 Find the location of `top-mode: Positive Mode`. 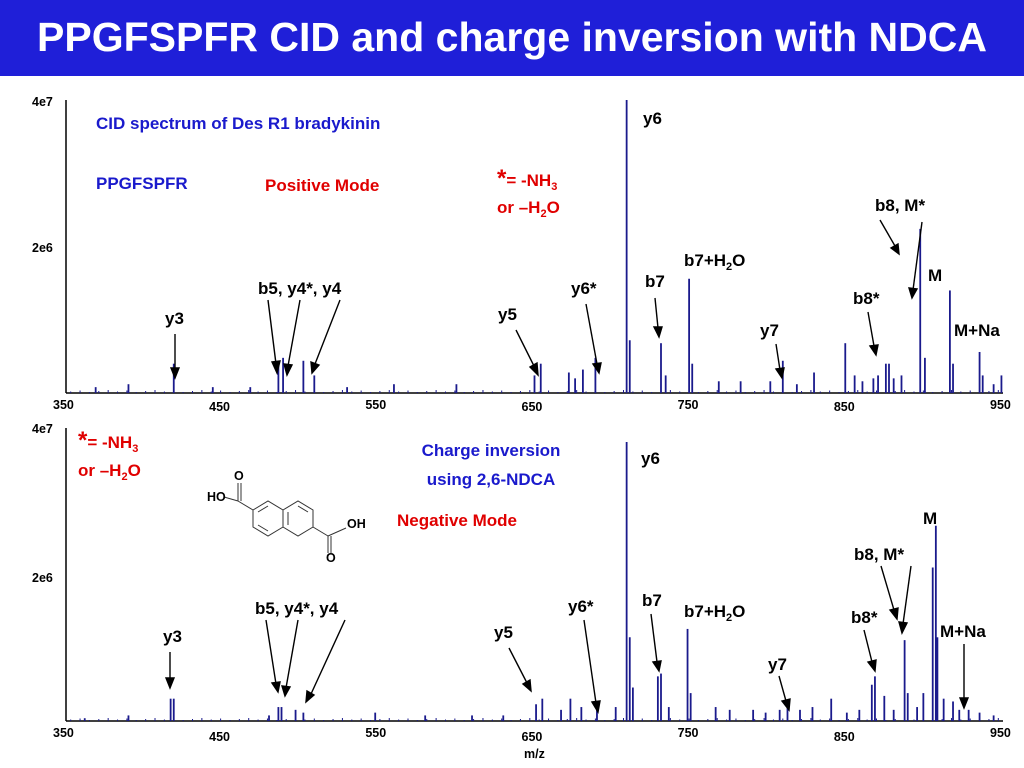

top-mode: Positive Mode is located at coordinates (322, 185).